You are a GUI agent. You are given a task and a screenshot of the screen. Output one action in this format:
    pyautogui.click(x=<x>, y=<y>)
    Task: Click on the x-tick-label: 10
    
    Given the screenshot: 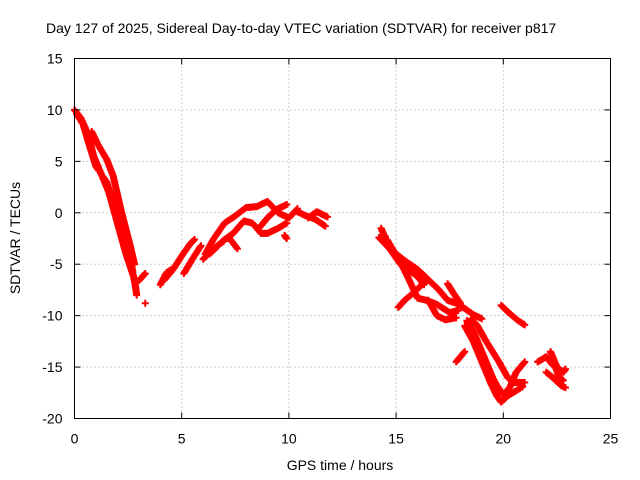 What is the action you would take?
    pyautogui.click(x=289, y=439)
    